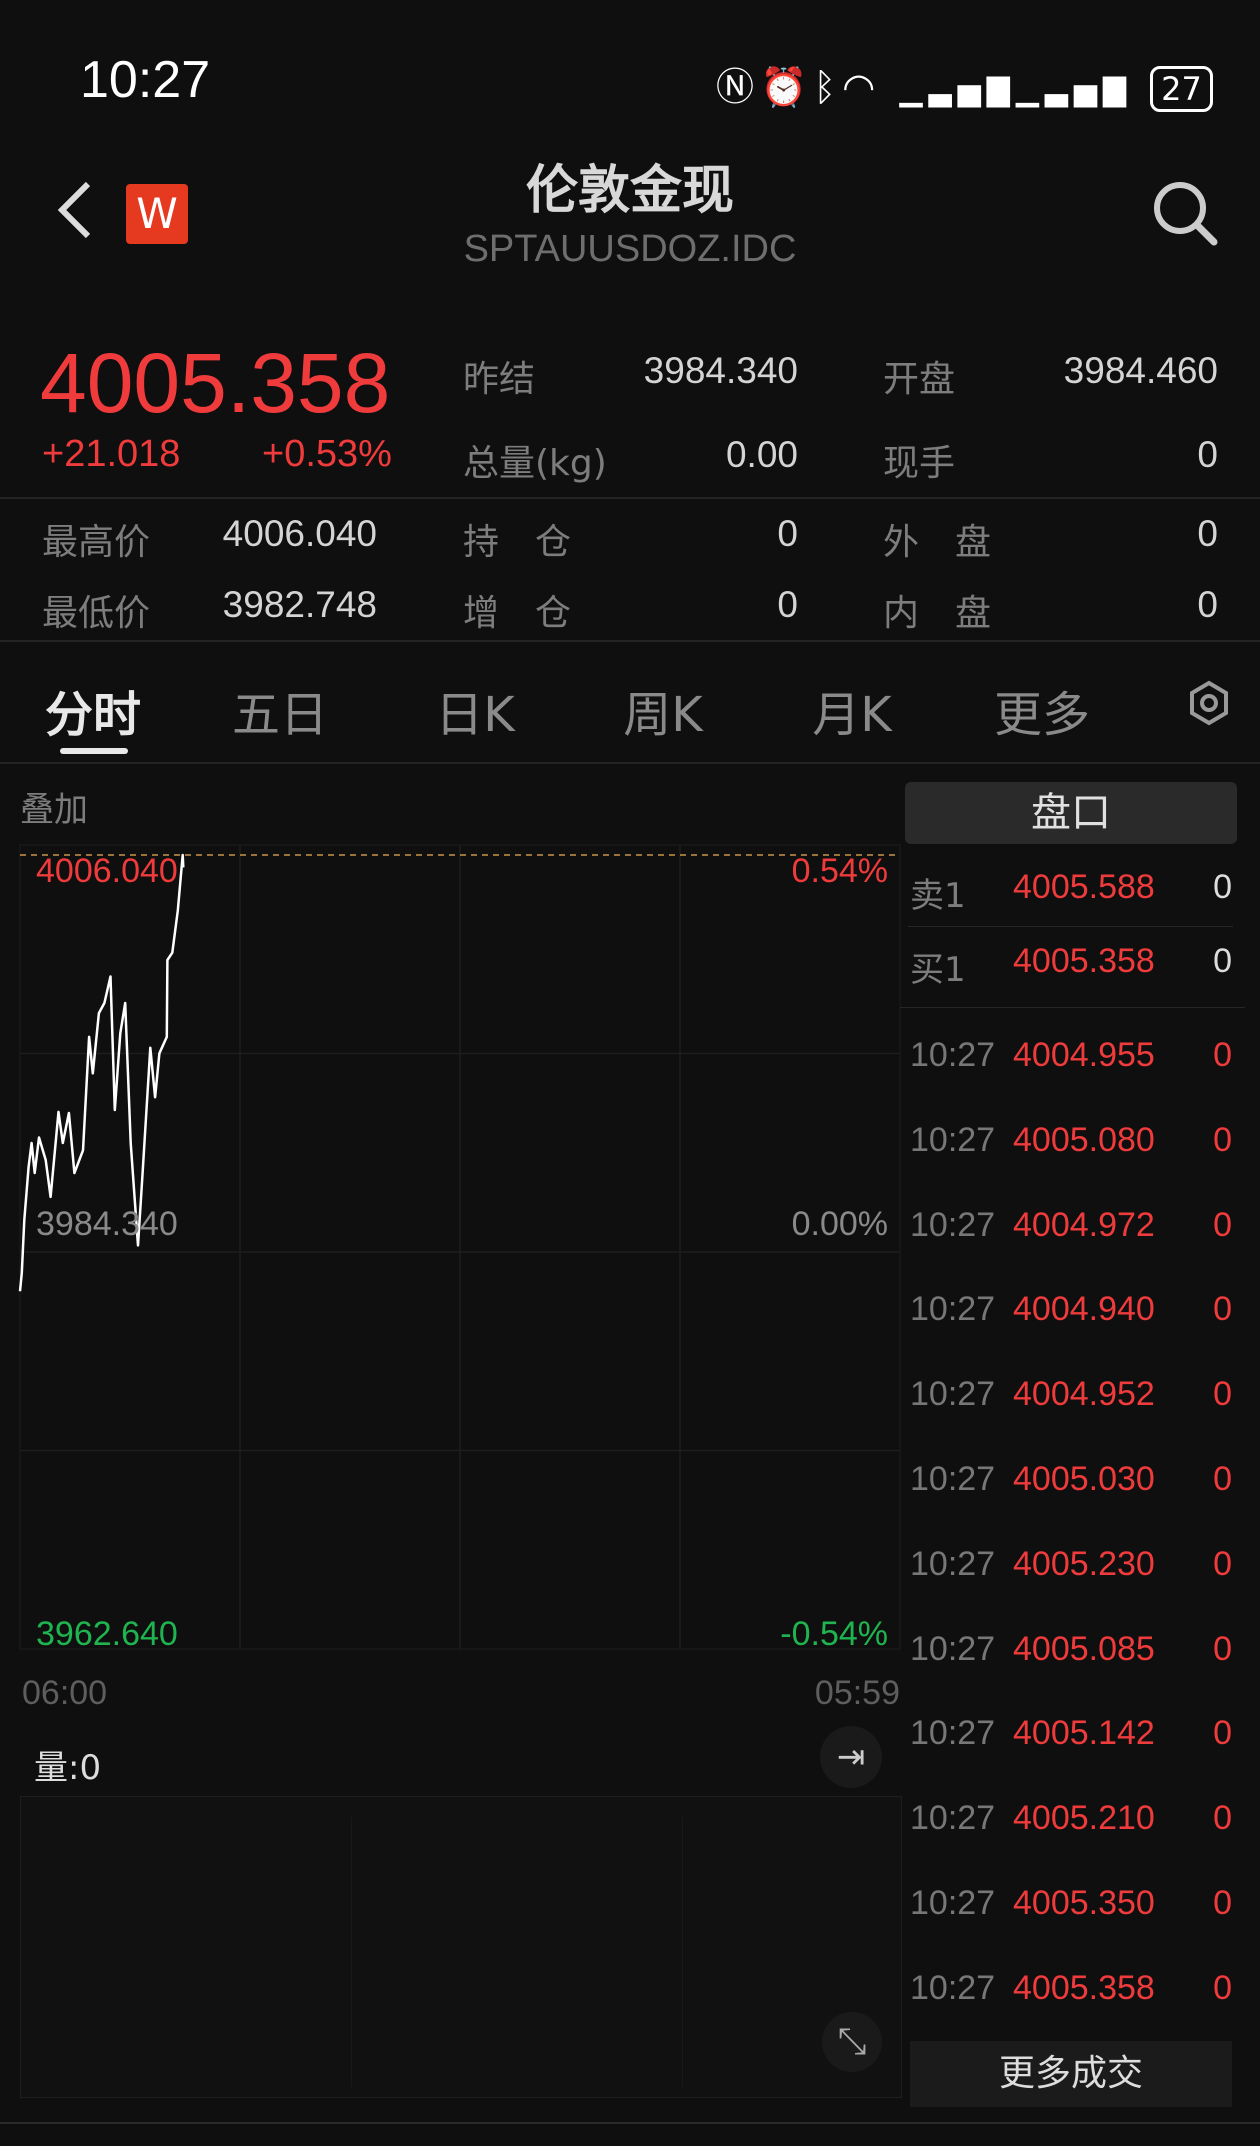  I want to click on trade-row: 10:27 4004.972 0, so click(1071, 1231).